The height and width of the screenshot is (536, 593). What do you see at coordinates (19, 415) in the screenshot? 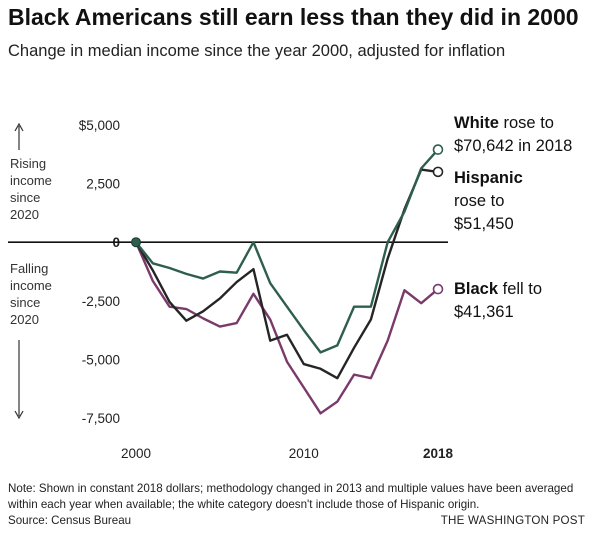
I see `down-arrowhead-icon` at bounding box center [19, 415].